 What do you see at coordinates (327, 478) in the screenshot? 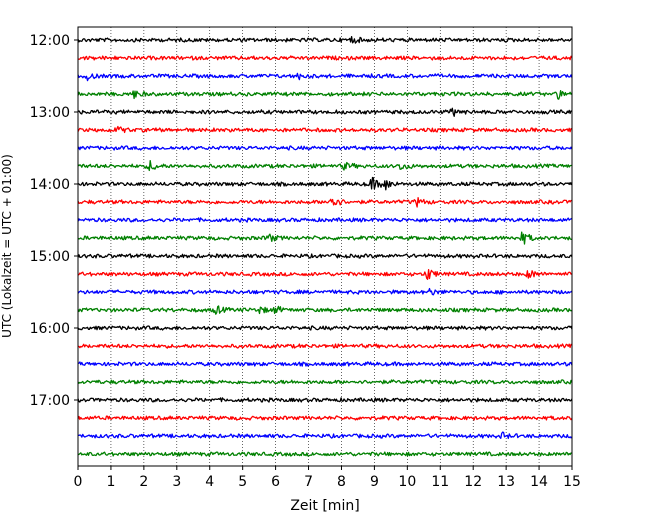
I see `x-axis-ticks: 0 1 2 3 4 5 6 7 8 9 10 11 12 13 14 15` at bounding box center [327, 478].